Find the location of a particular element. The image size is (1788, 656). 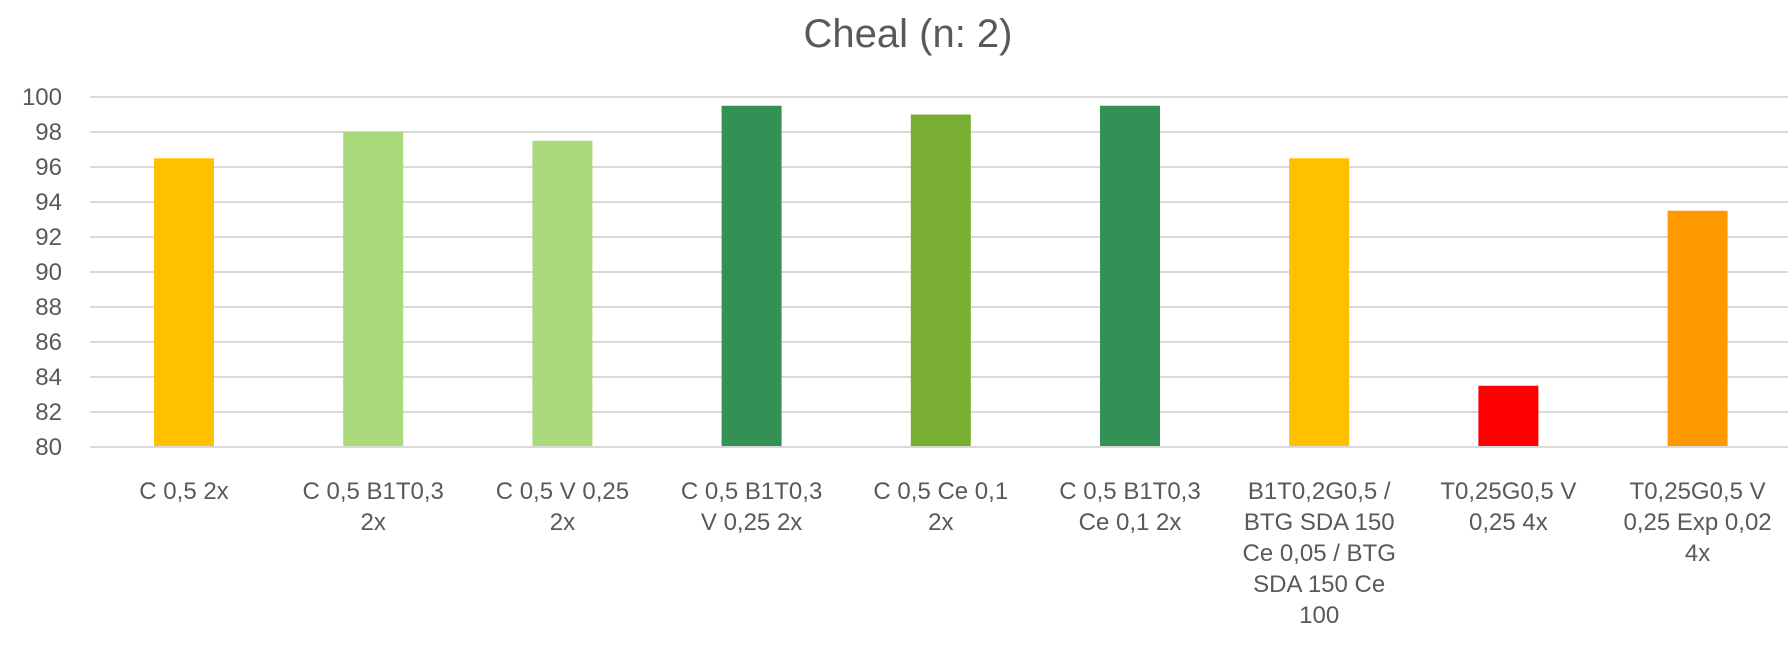

x-tick-label-line: V 0,25 2x is located at coordinates (751, 522).